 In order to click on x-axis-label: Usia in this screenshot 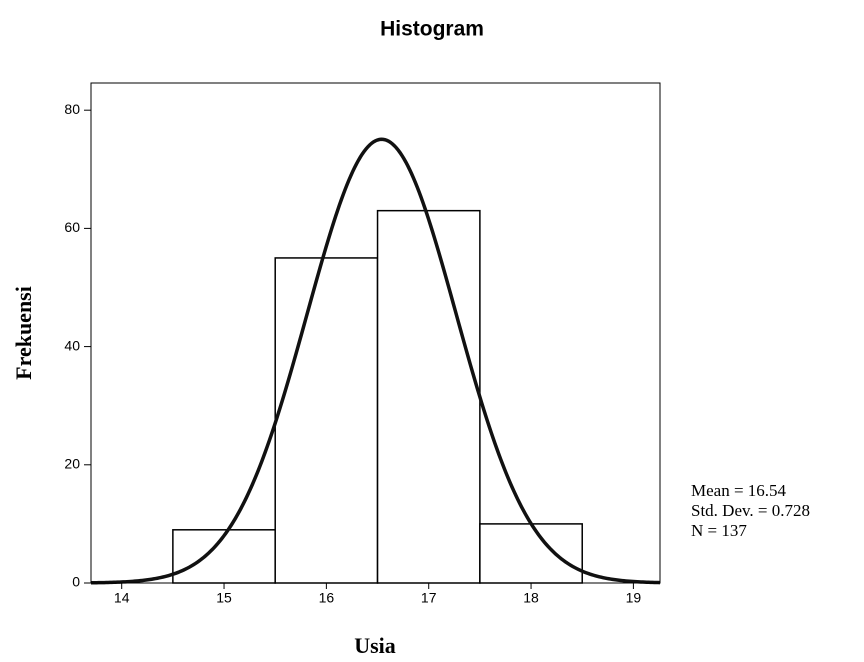, I will do `click(375, 645)`.